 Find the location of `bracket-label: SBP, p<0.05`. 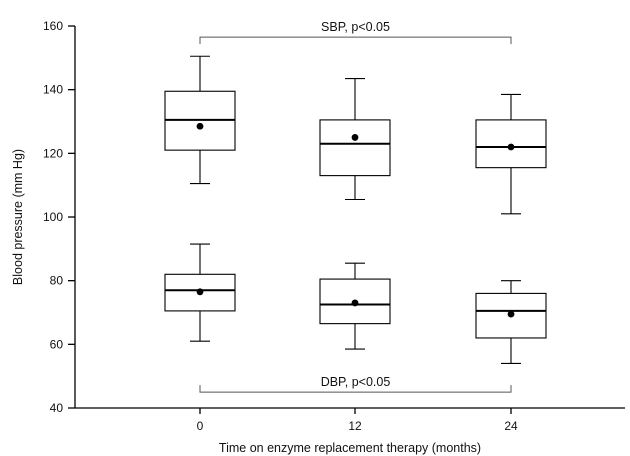

bracket-label: SBP, p<0.05 is located at coordinates (355, 27).